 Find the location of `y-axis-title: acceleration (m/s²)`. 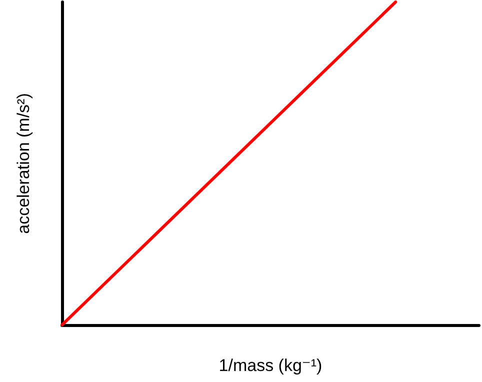

y-axis-title: acceleration (m/s²) is located at coordinates (23, 163).